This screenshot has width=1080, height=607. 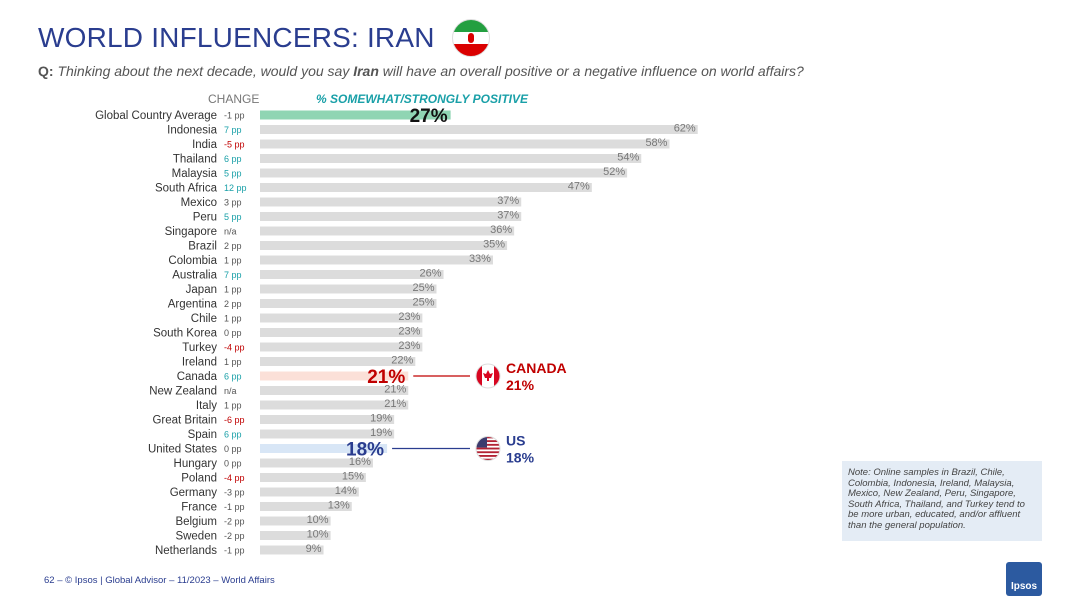 I want to click on iran-flag-icon, so click(x=471, y=38).